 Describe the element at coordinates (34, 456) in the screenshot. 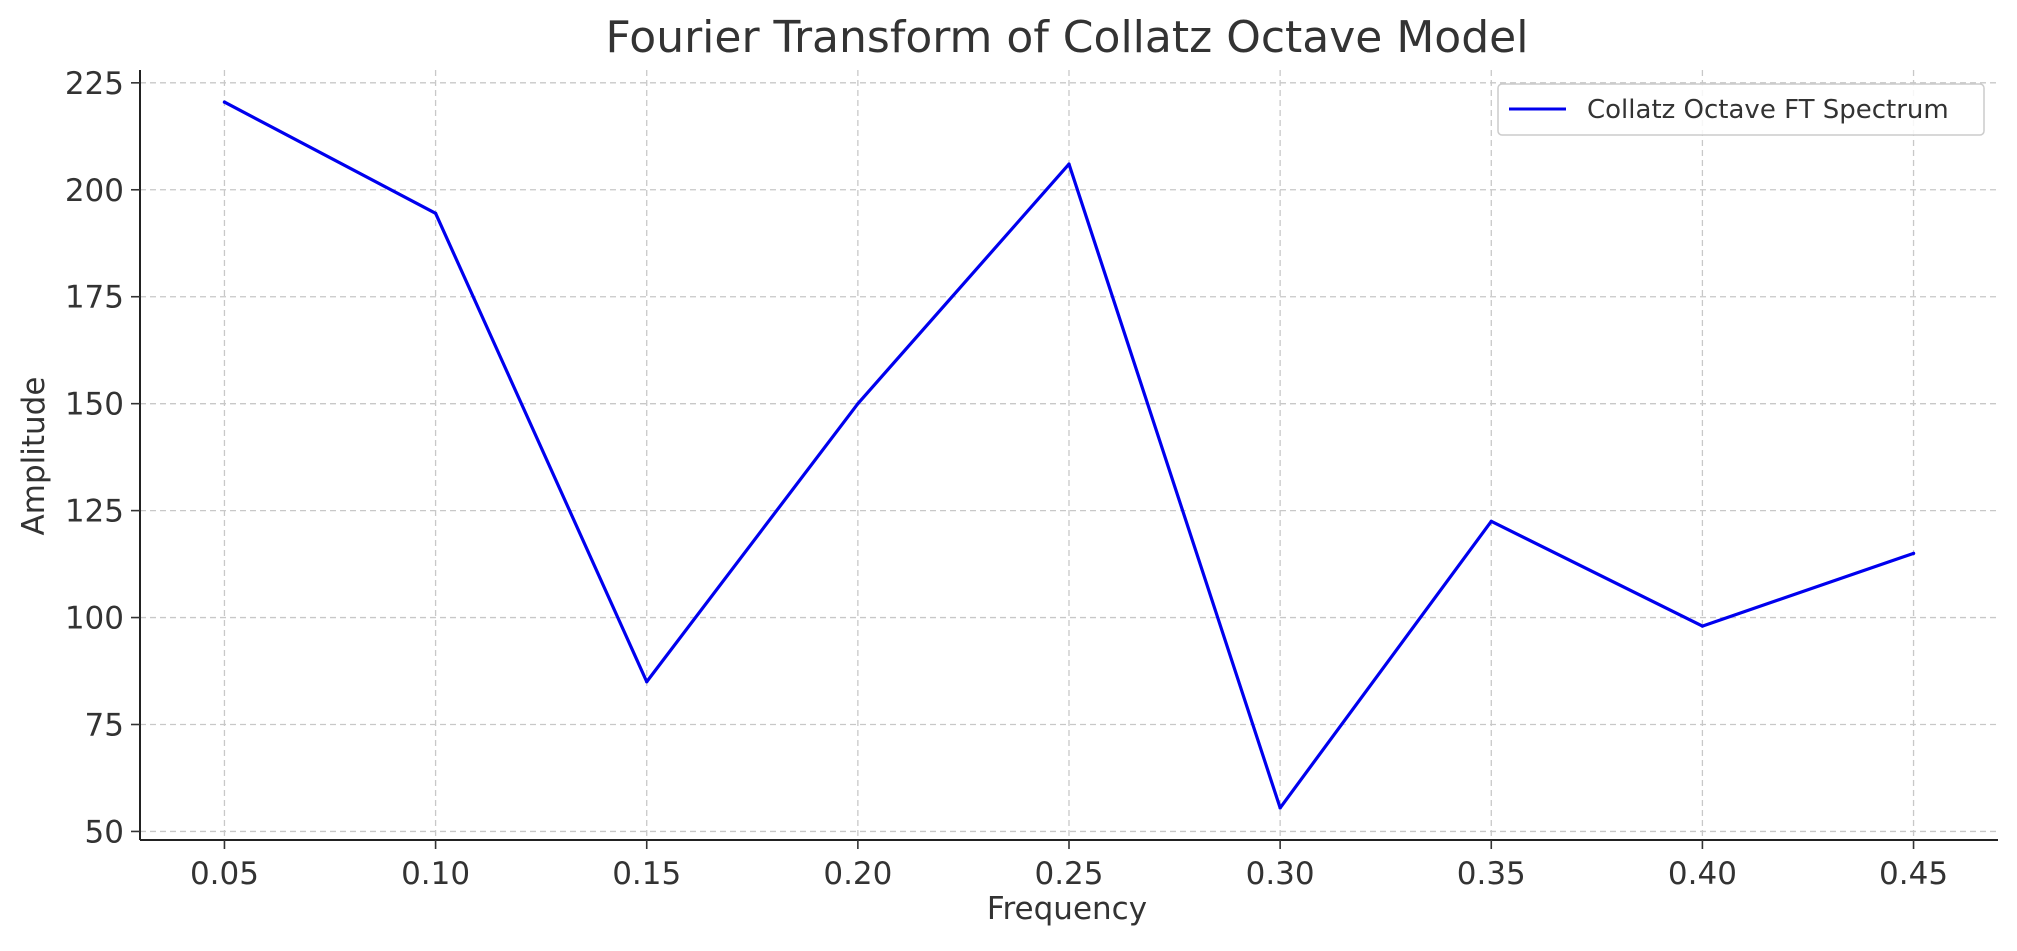

I see `y-axis-title: Amplitude` at that location.